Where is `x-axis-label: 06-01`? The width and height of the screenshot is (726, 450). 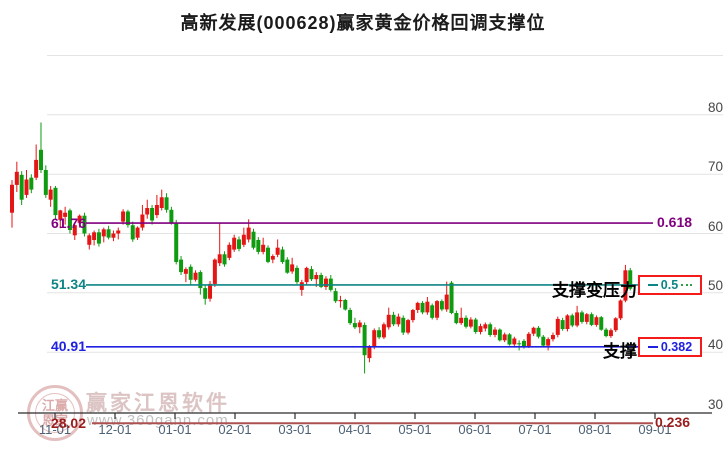
x-axis-label: 06-01 is located at coordinates (475, 429).